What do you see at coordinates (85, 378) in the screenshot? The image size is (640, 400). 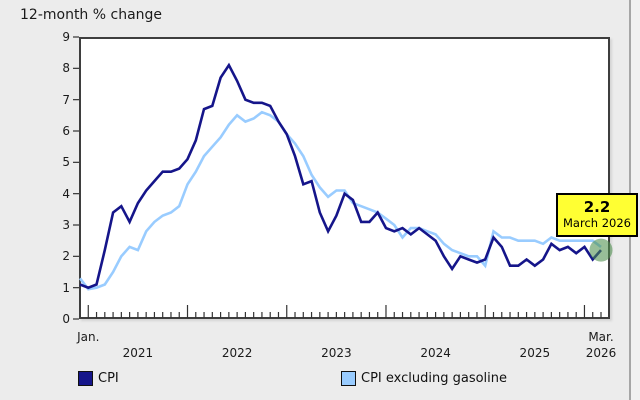 I see `cpi-swatch-icon` at bounding box center [85, 378].